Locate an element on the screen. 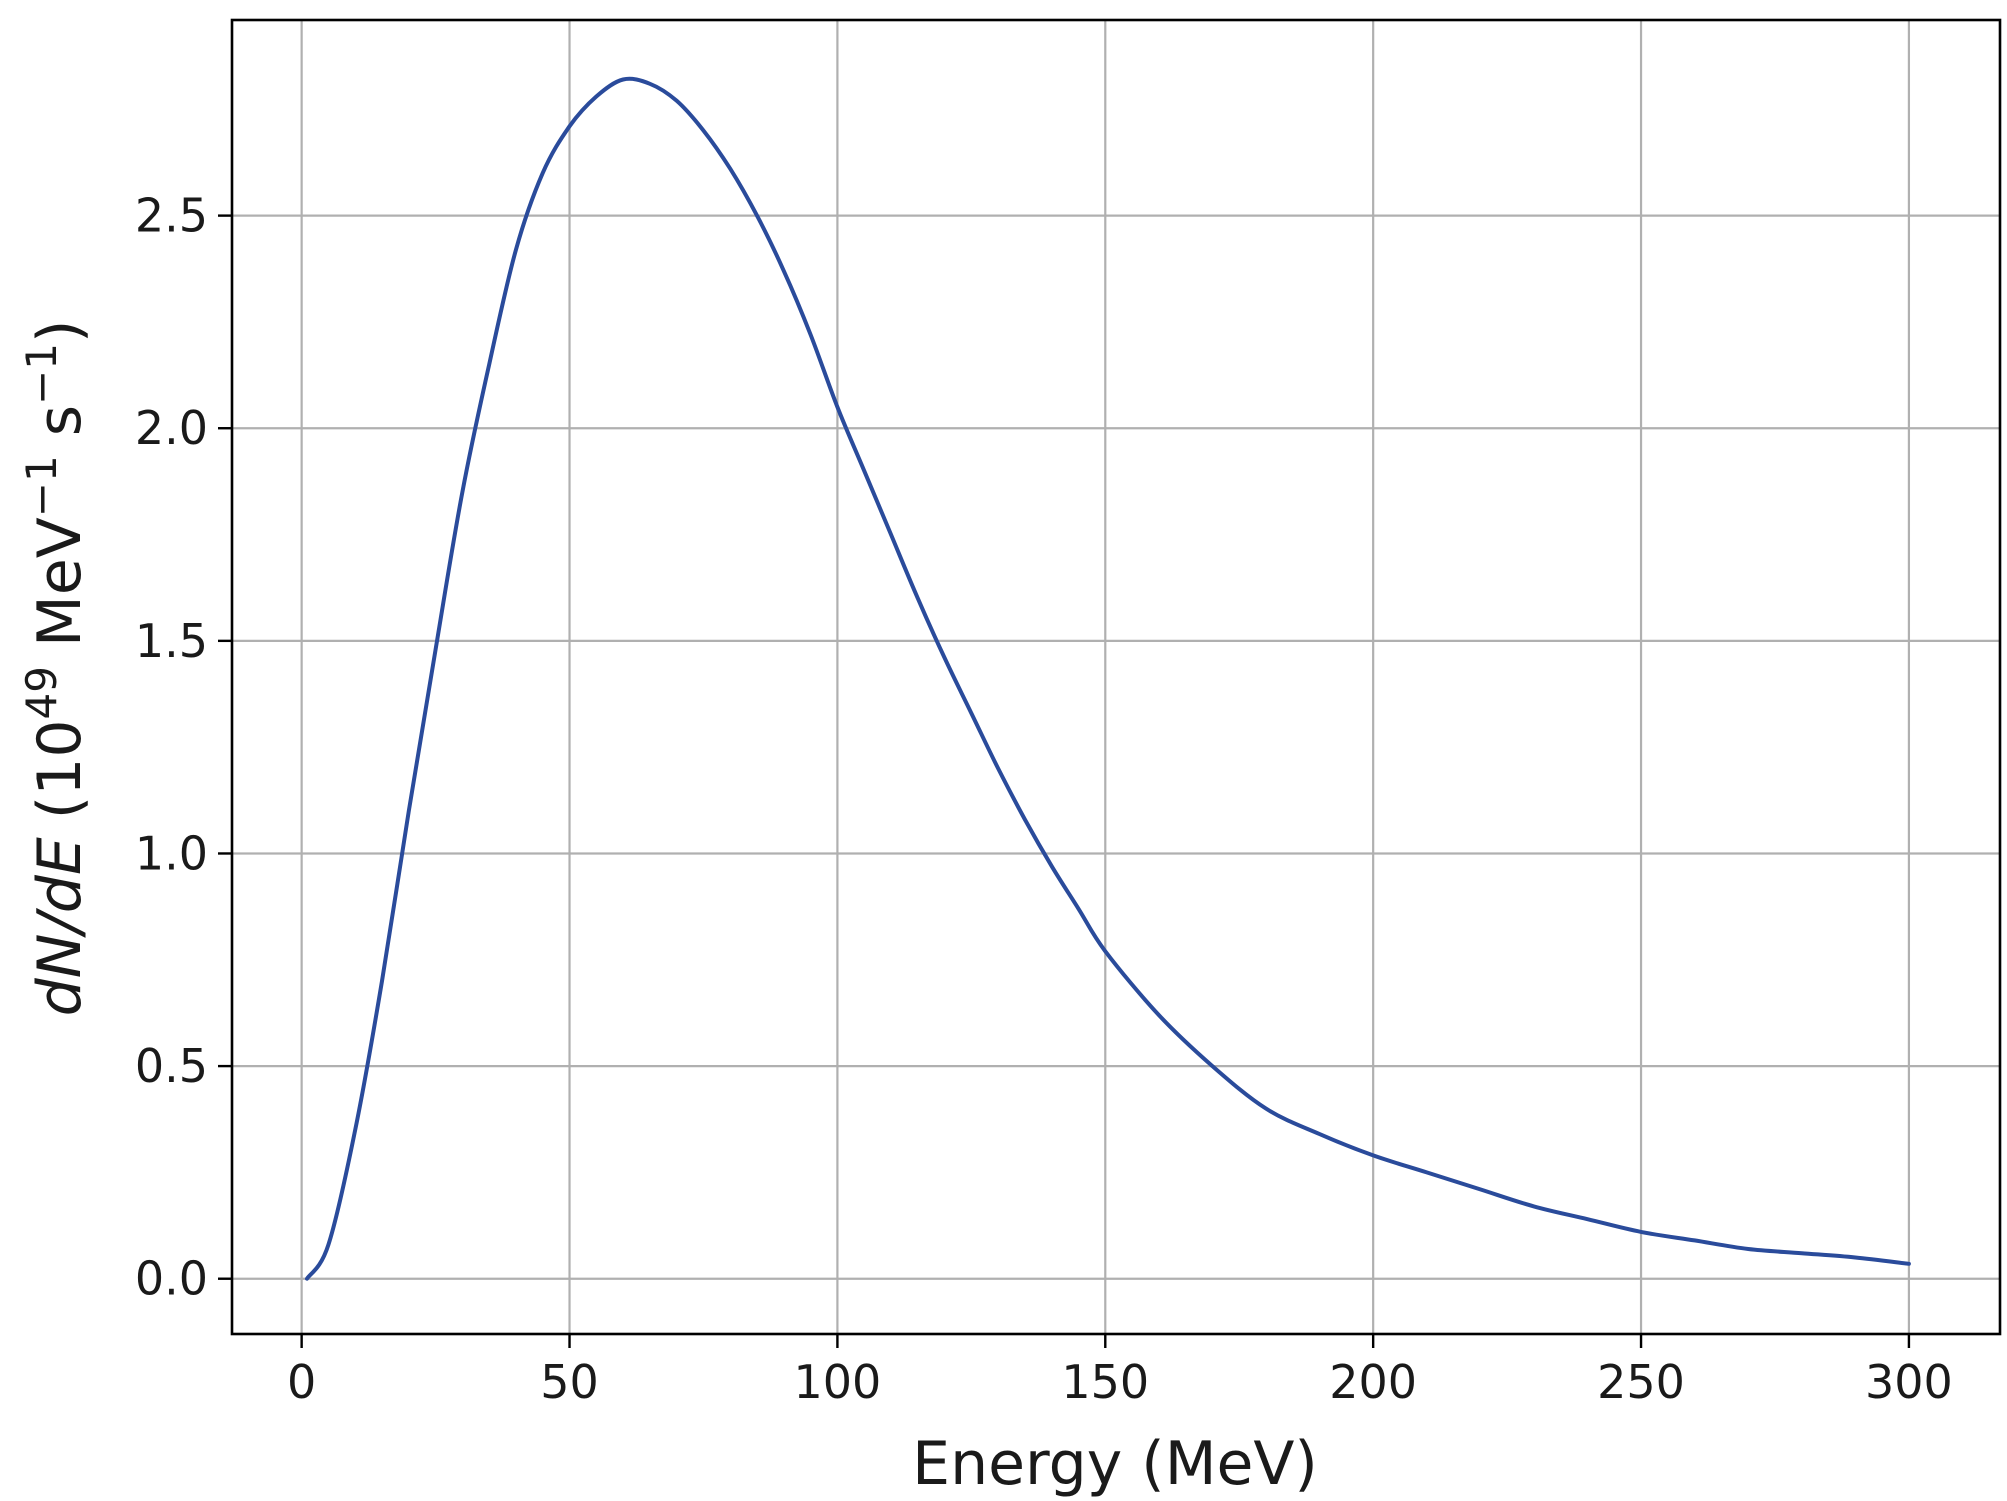  y-axis-title-s: s is located at coordinates (60, 430).